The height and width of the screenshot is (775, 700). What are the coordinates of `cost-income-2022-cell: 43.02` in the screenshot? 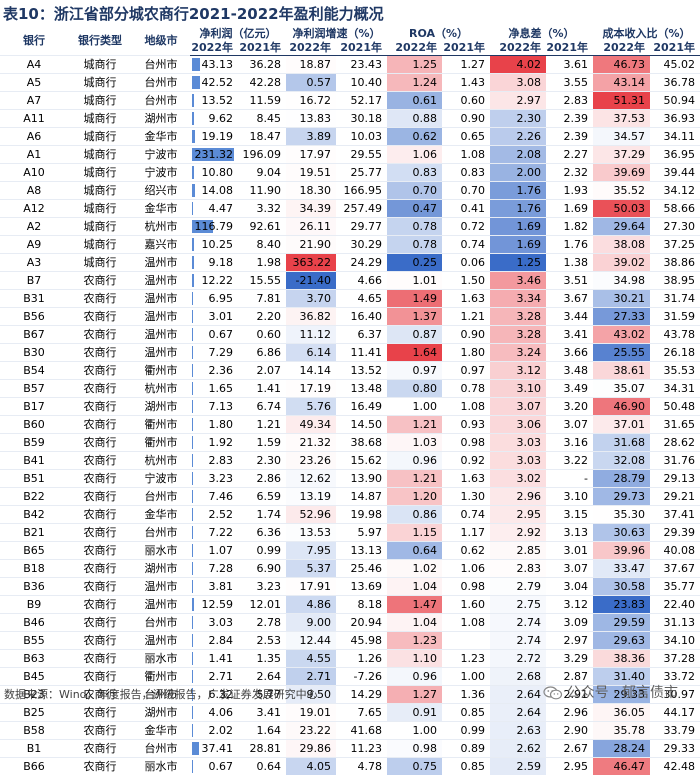 It's located at (621, 335).